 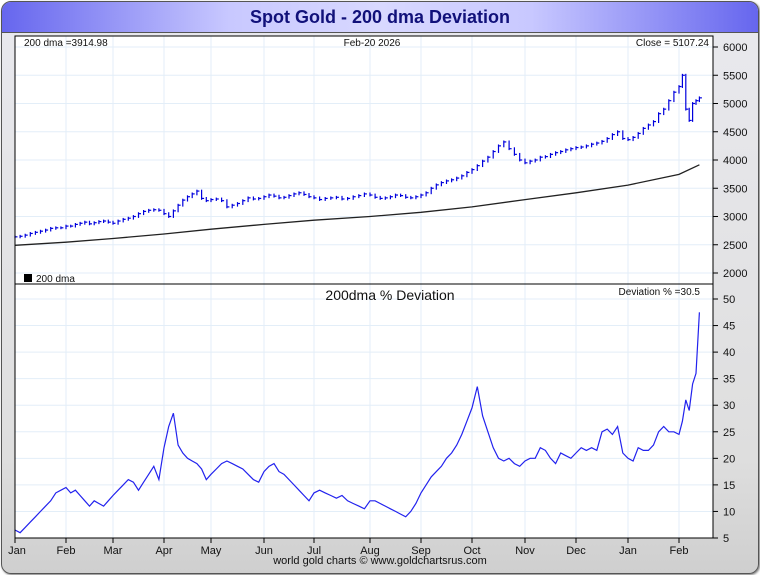 What do you see at coordinates (113, 551) in the screenshot?
I see `x-tick-label: Mar` at bounding box center [113, 551].